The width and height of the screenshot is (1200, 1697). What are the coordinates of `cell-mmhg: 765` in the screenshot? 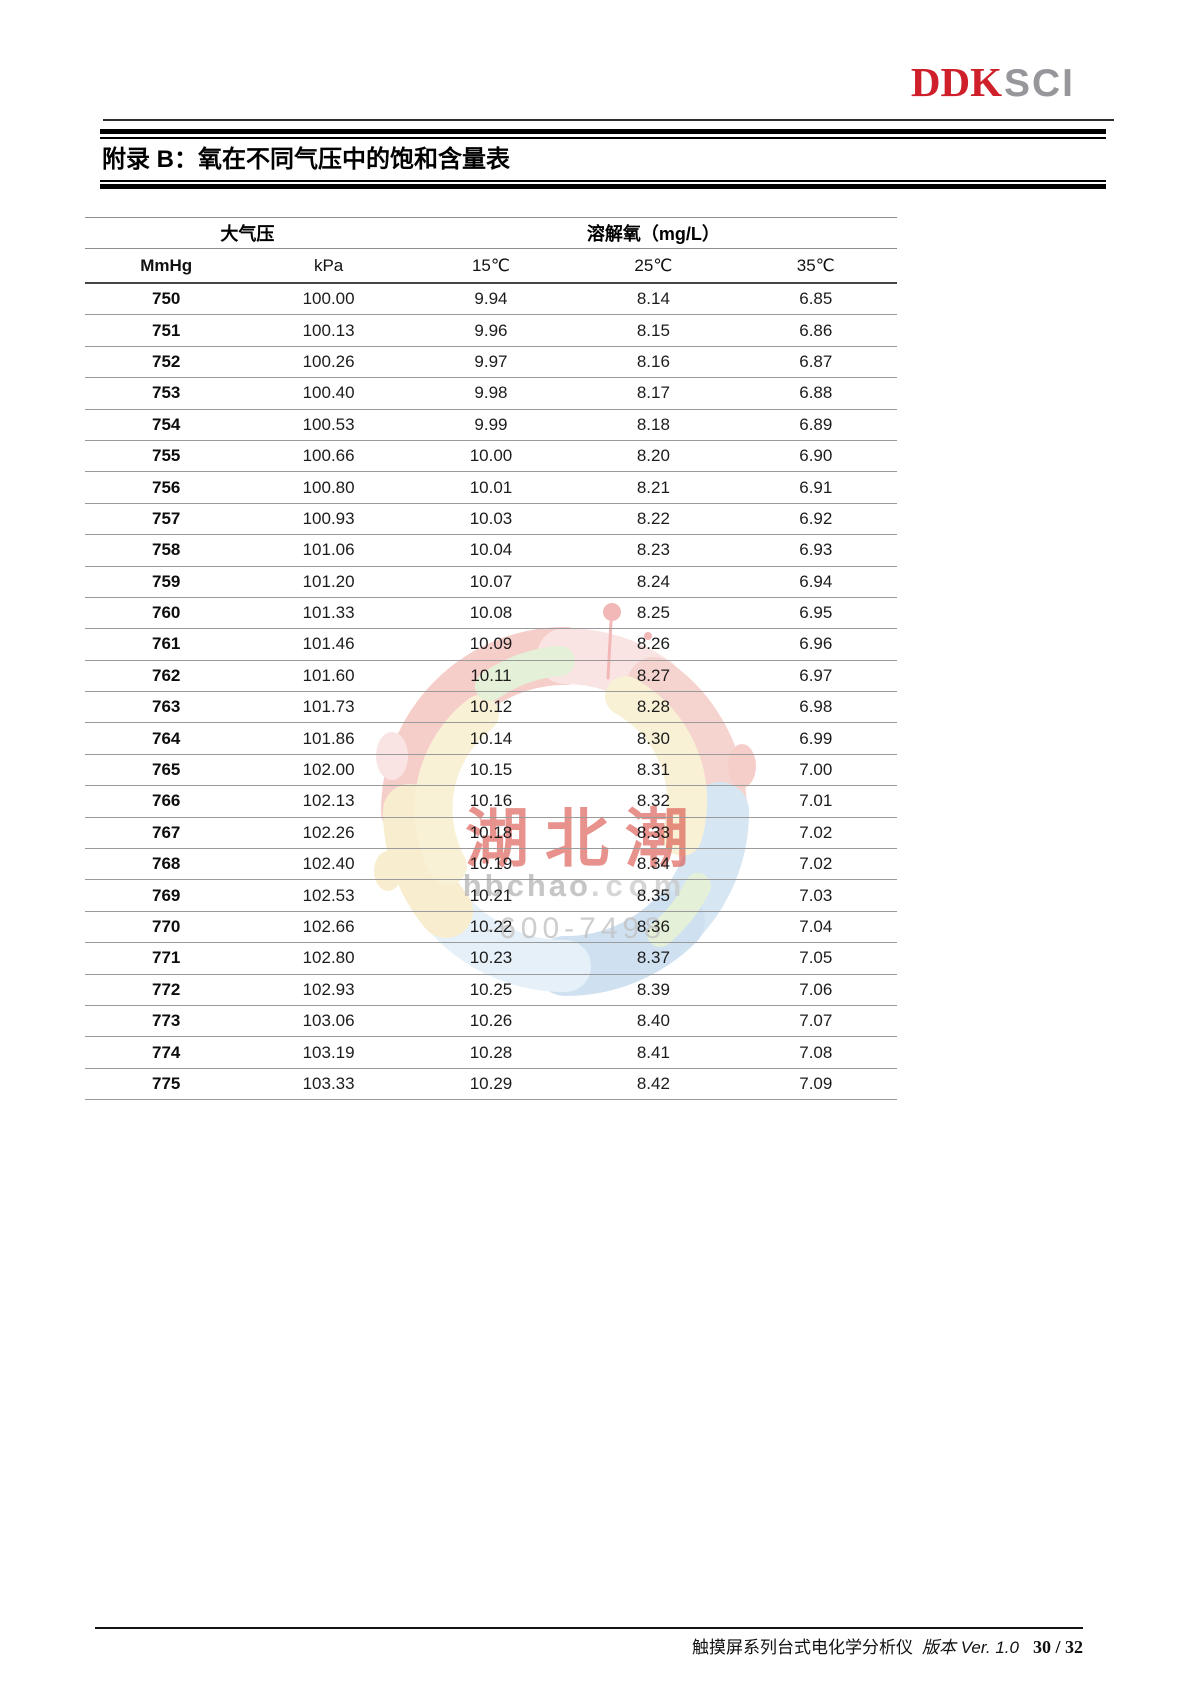 It's located at (166, 770).